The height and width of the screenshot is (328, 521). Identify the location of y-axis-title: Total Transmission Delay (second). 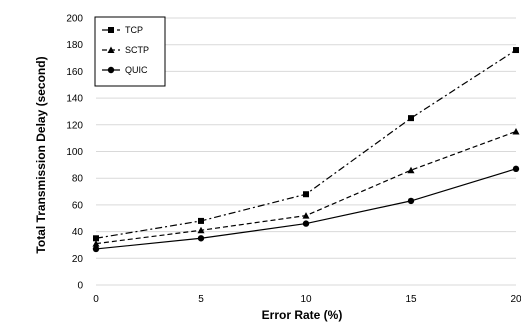
(41, 154).